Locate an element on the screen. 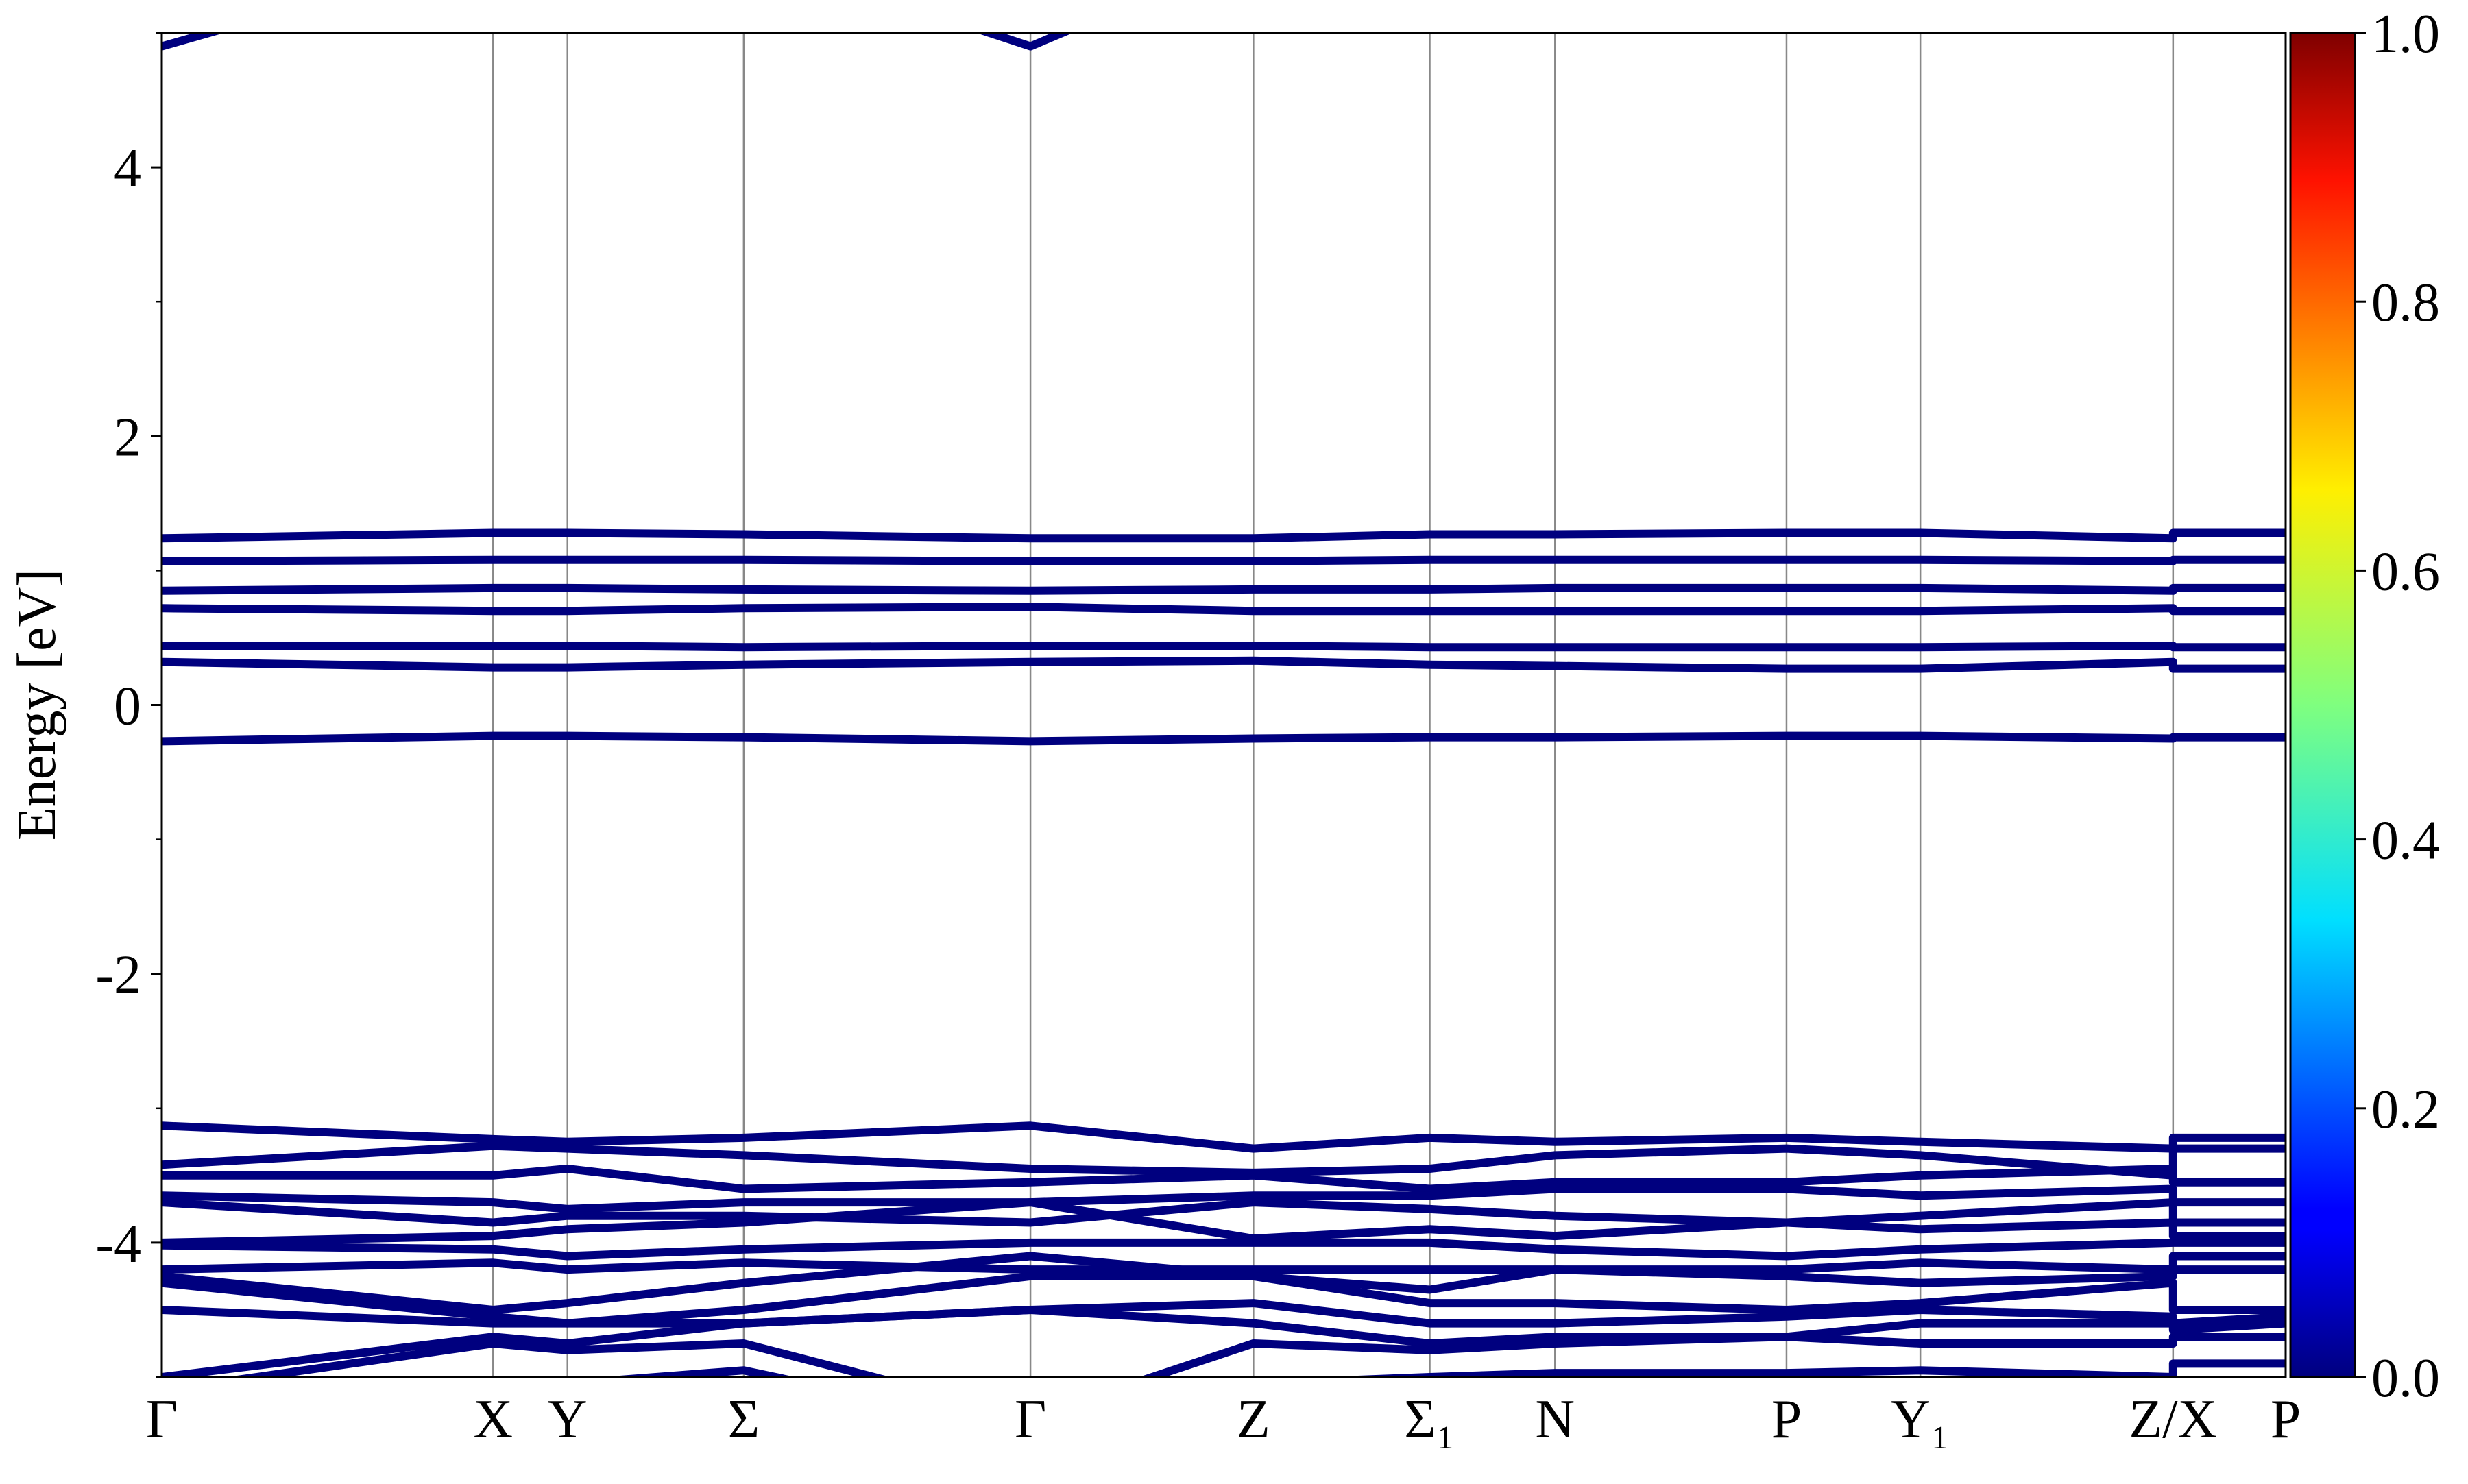 The image size is (2468, 1484). y-tick-label: 2 is located at coordinates (128, 437).